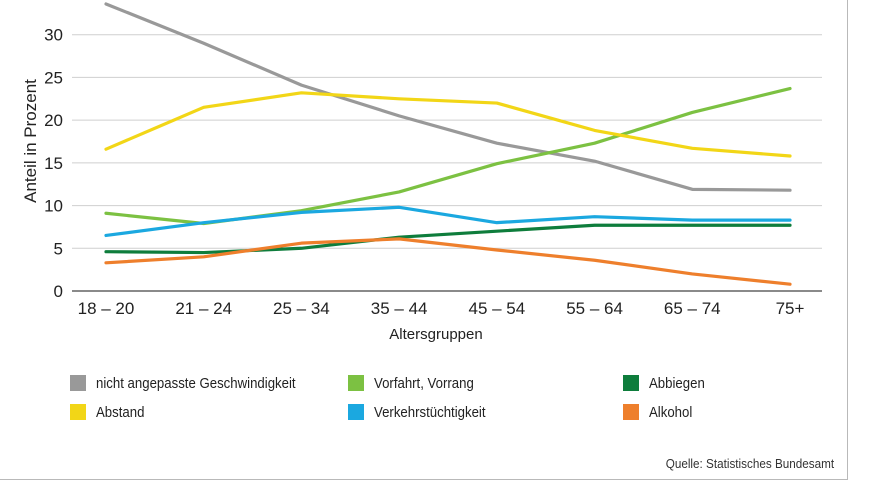 This screenshot has height=490, width=870. Describe the element at coordinates (496, 308) in the screenshot. I see `x-tick-label: 45 – 54` at that location.